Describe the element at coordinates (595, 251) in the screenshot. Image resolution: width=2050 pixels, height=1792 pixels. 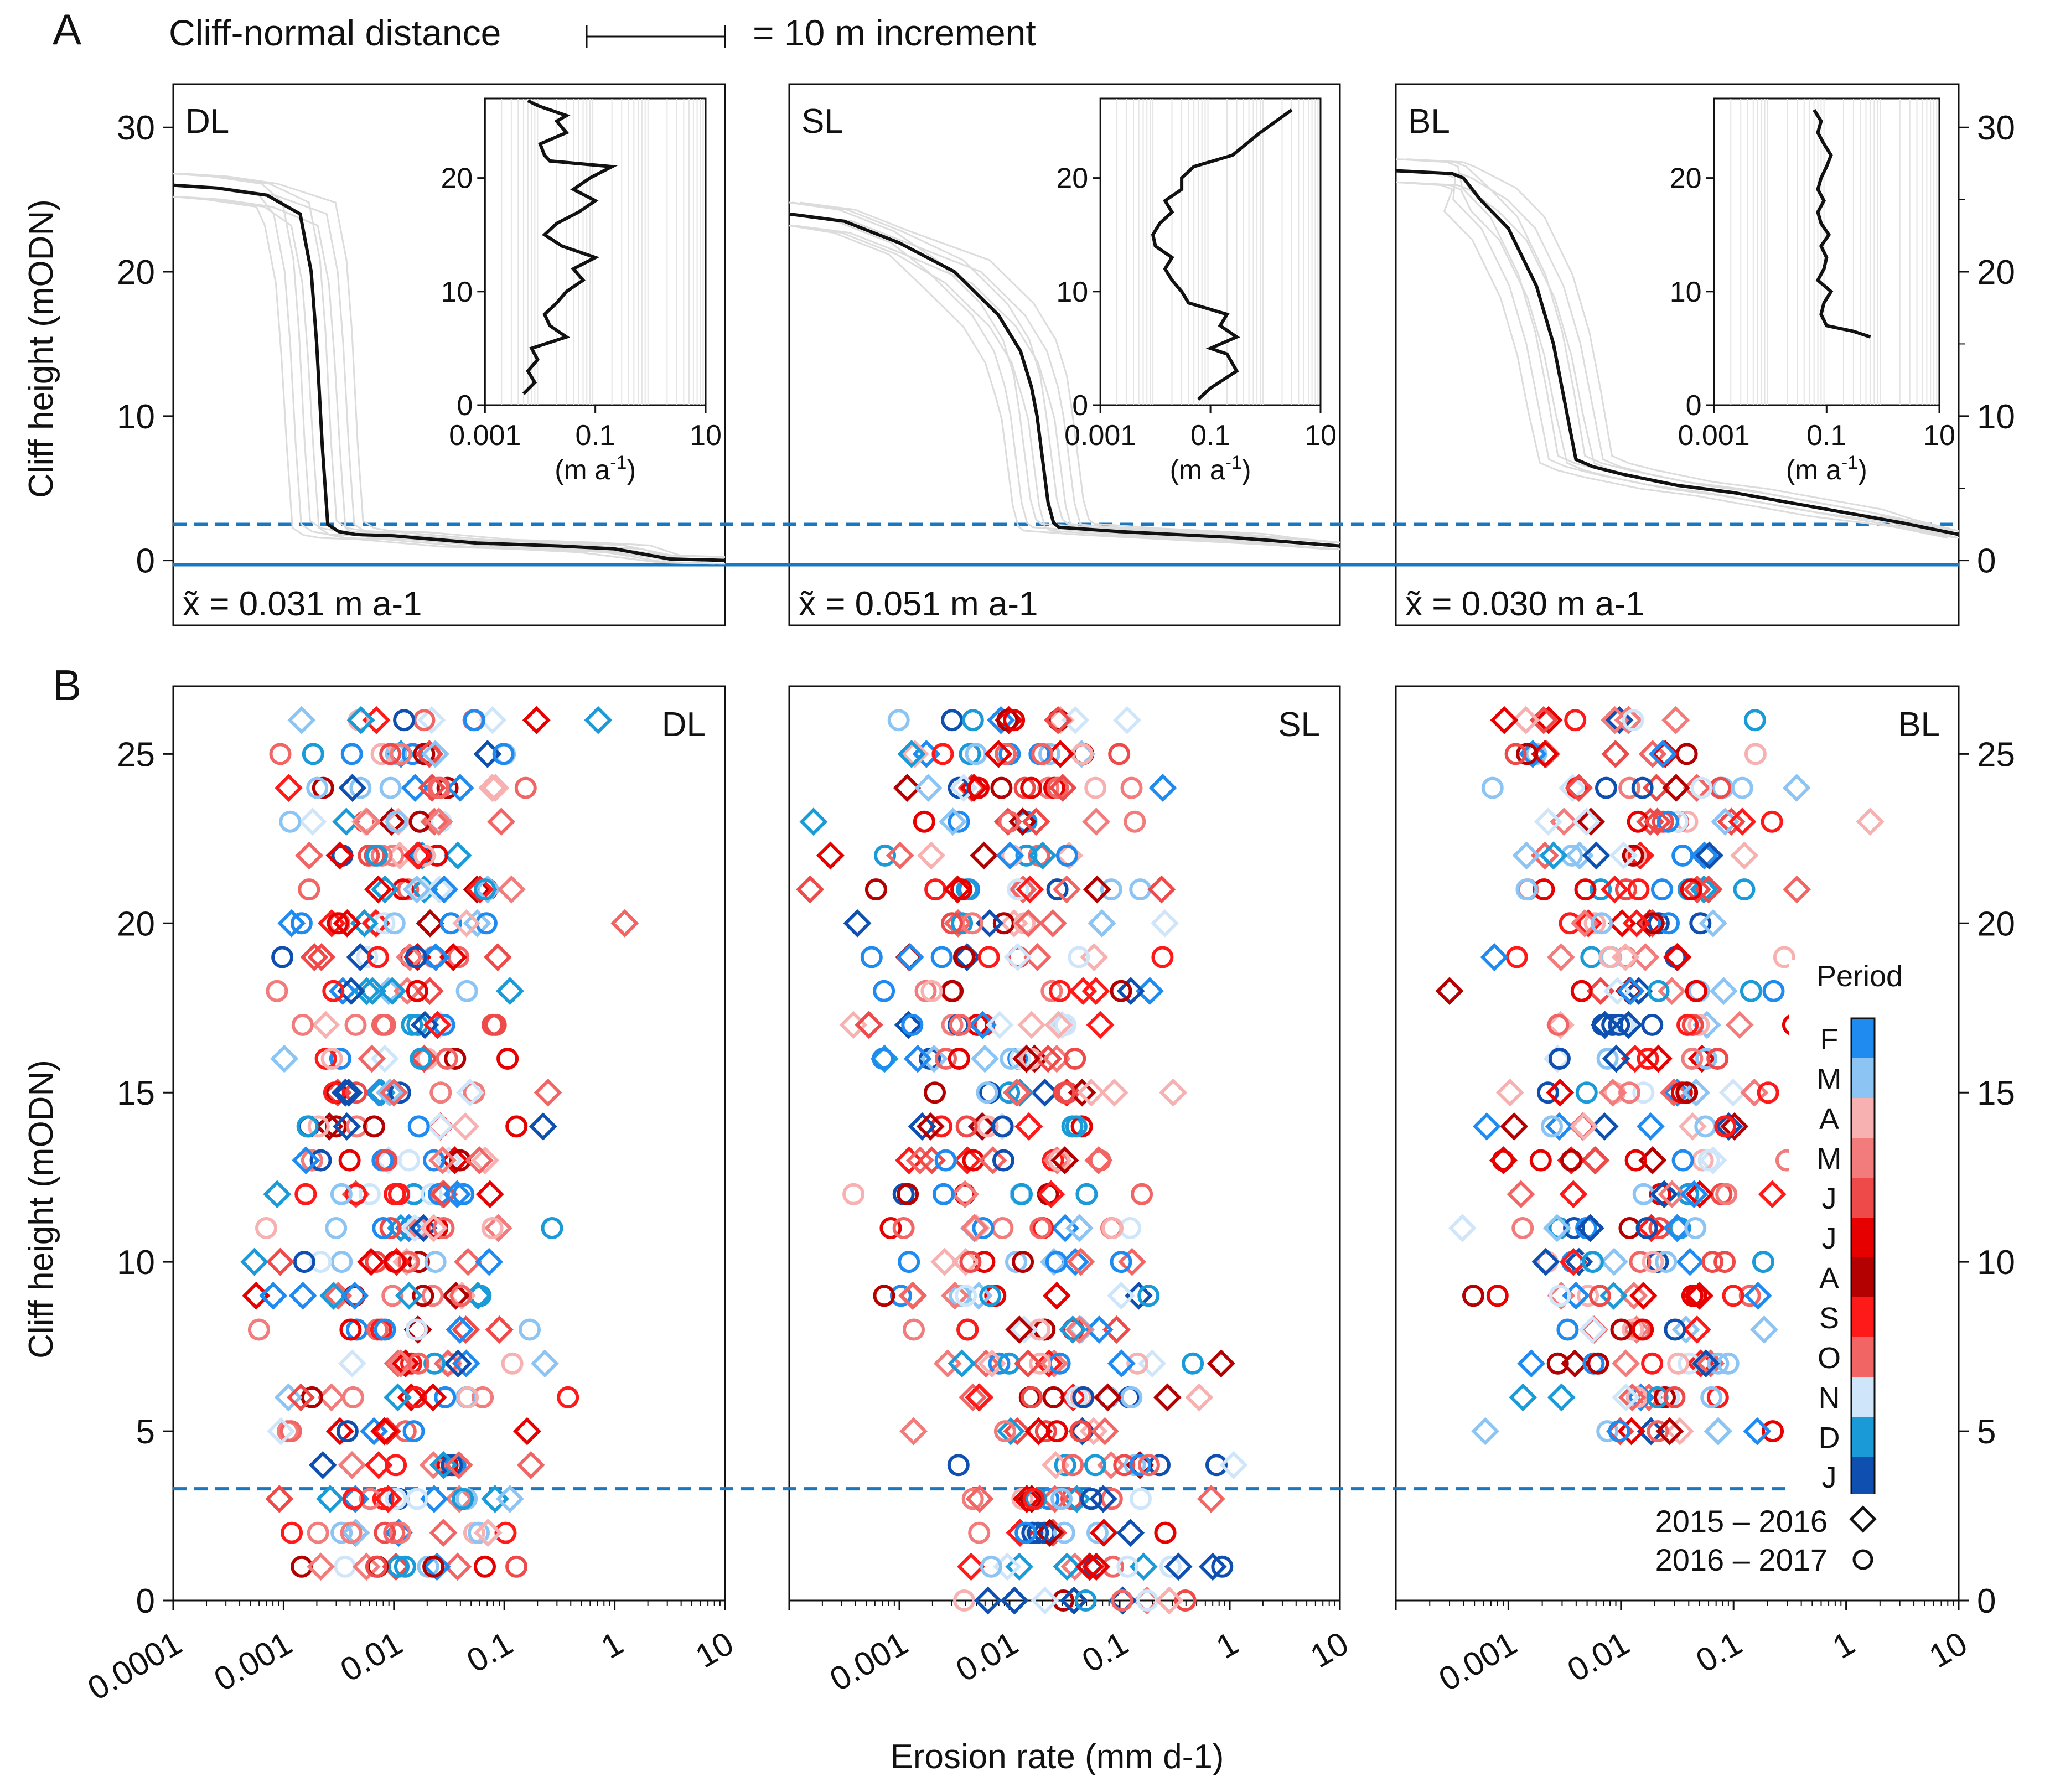
I see `panel-a-dl-inset-frame` at that location.